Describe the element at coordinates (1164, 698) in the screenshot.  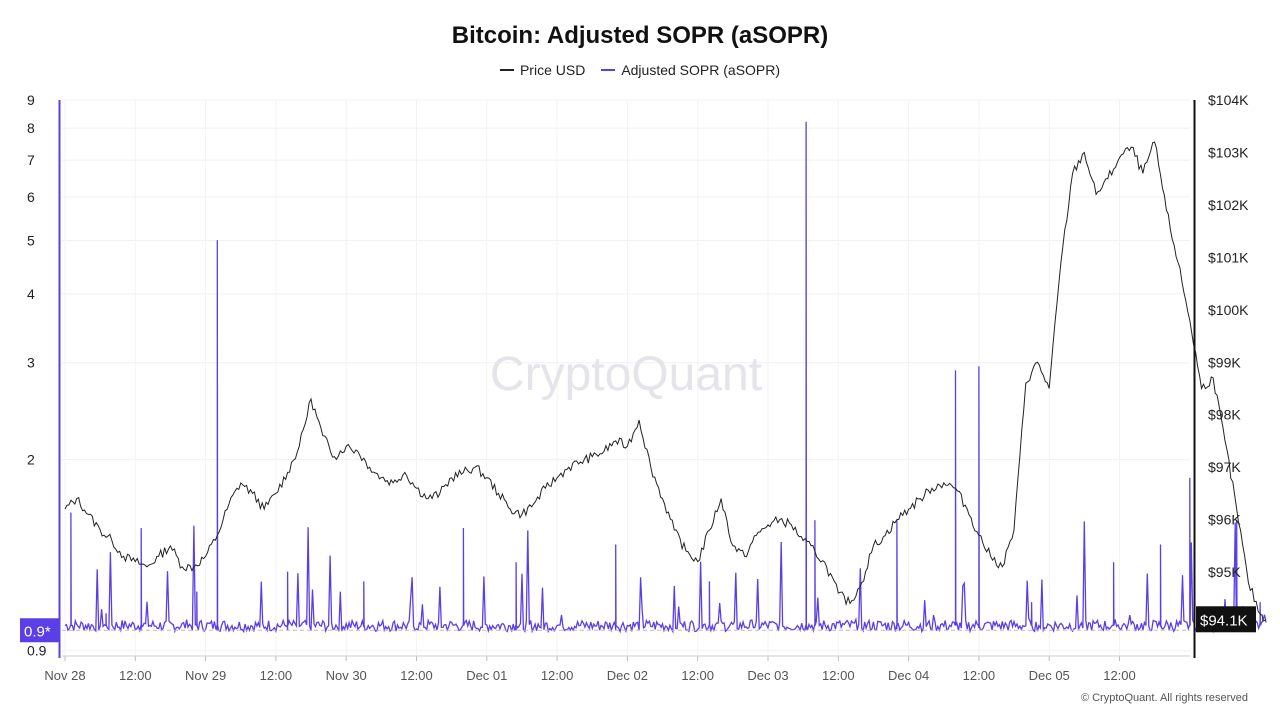
I see `copyright-text: © CryptoQuant. All rights reserved` at that location.